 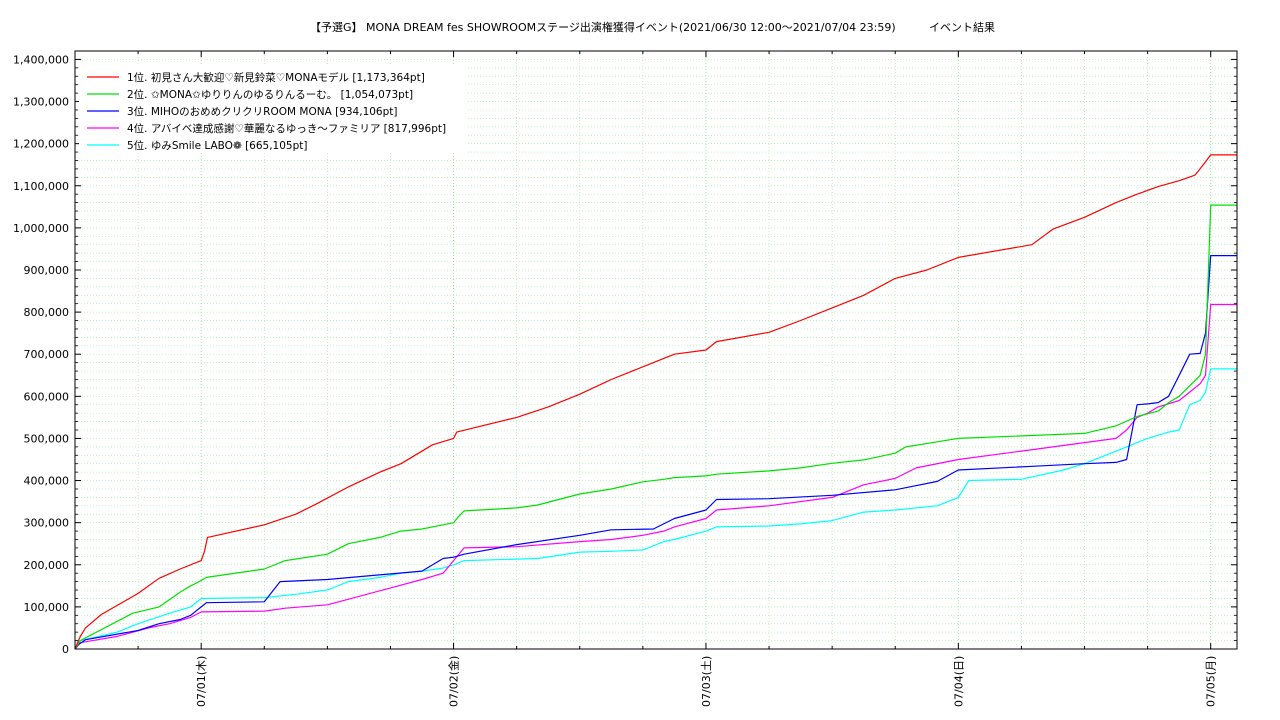 I want to click on chart-subtitle: イベント結果, so click(x=962, y=27).